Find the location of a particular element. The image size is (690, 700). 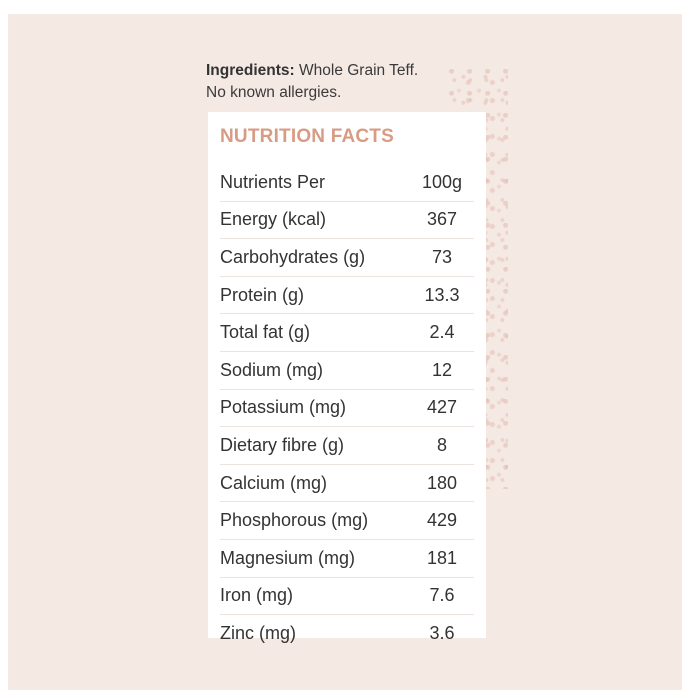

nutrient-name: Carbohydrates (g) is located at coordinates (293, 256).